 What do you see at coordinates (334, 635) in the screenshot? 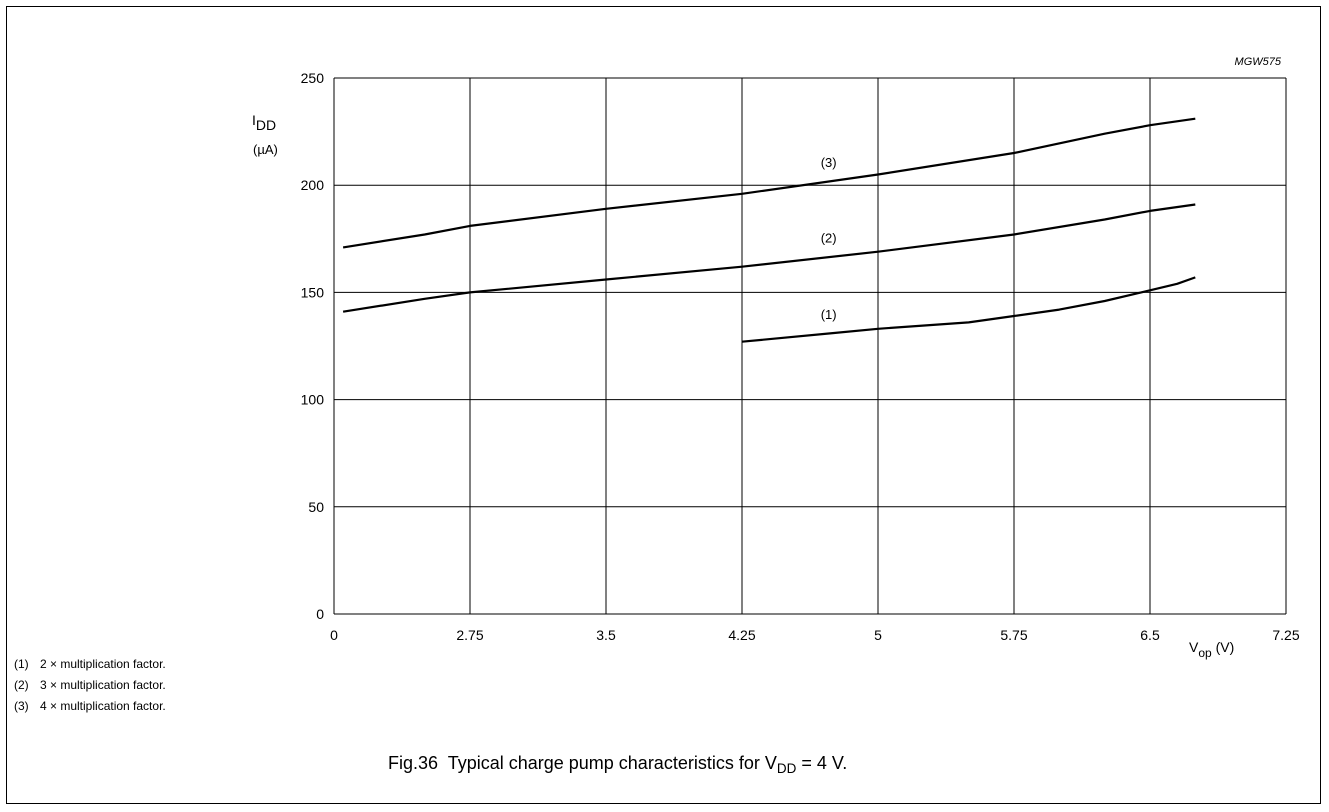
I see `x-tick-label: 0` at bounding box center [334, 635].